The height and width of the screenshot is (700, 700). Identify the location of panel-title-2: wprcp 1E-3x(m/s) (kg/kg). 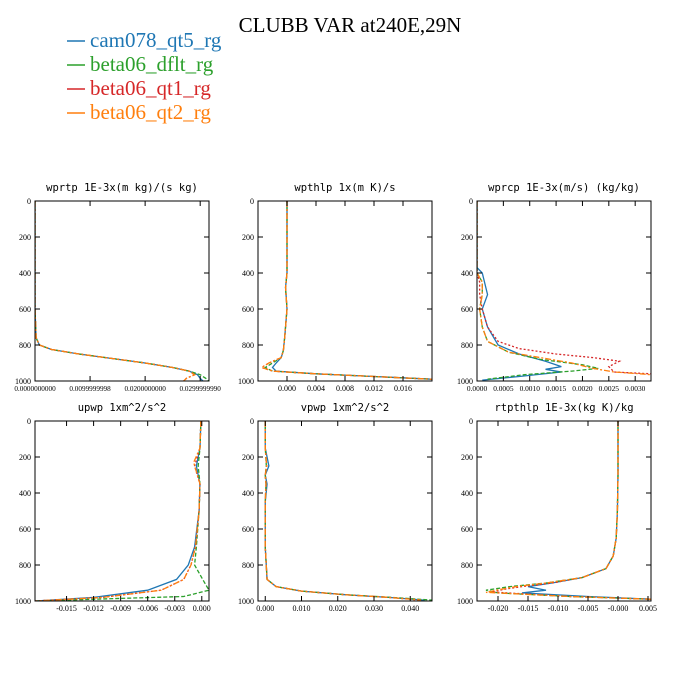
(564, 188).